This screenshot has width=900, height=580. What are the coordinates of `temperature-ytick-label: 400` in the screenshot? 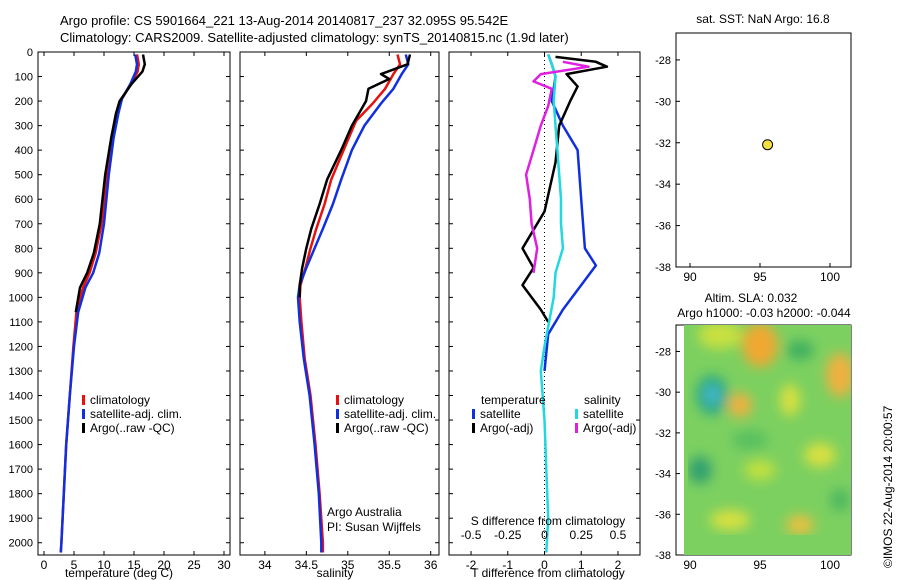 It's located at (24, 151).